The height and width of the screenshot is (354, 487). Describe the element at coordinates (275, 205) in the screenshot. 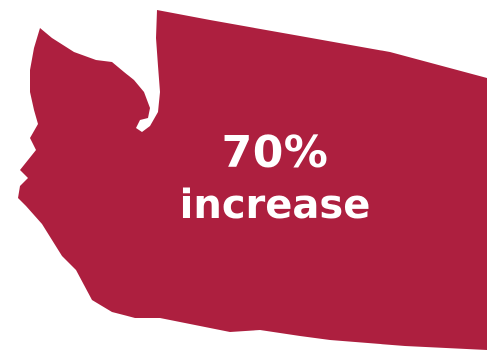

I see `stat-label: increase` at that location.